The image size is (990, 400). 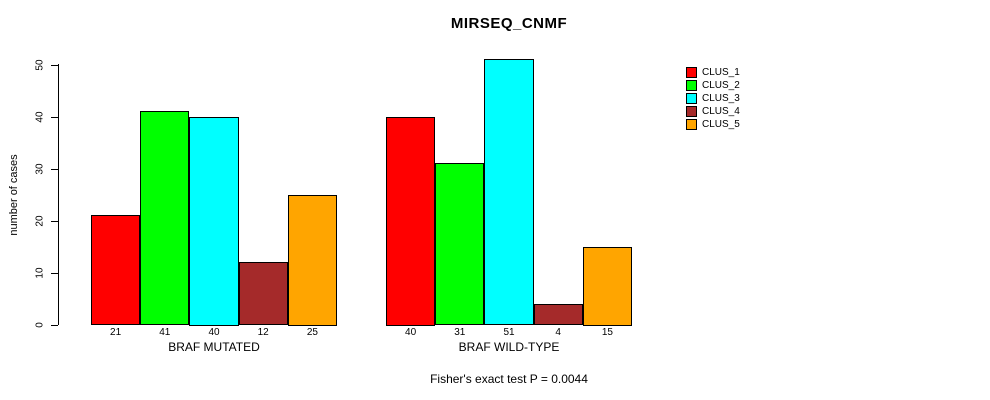 I want to click on y-tick-label: 10, so click(x=40, y=272).